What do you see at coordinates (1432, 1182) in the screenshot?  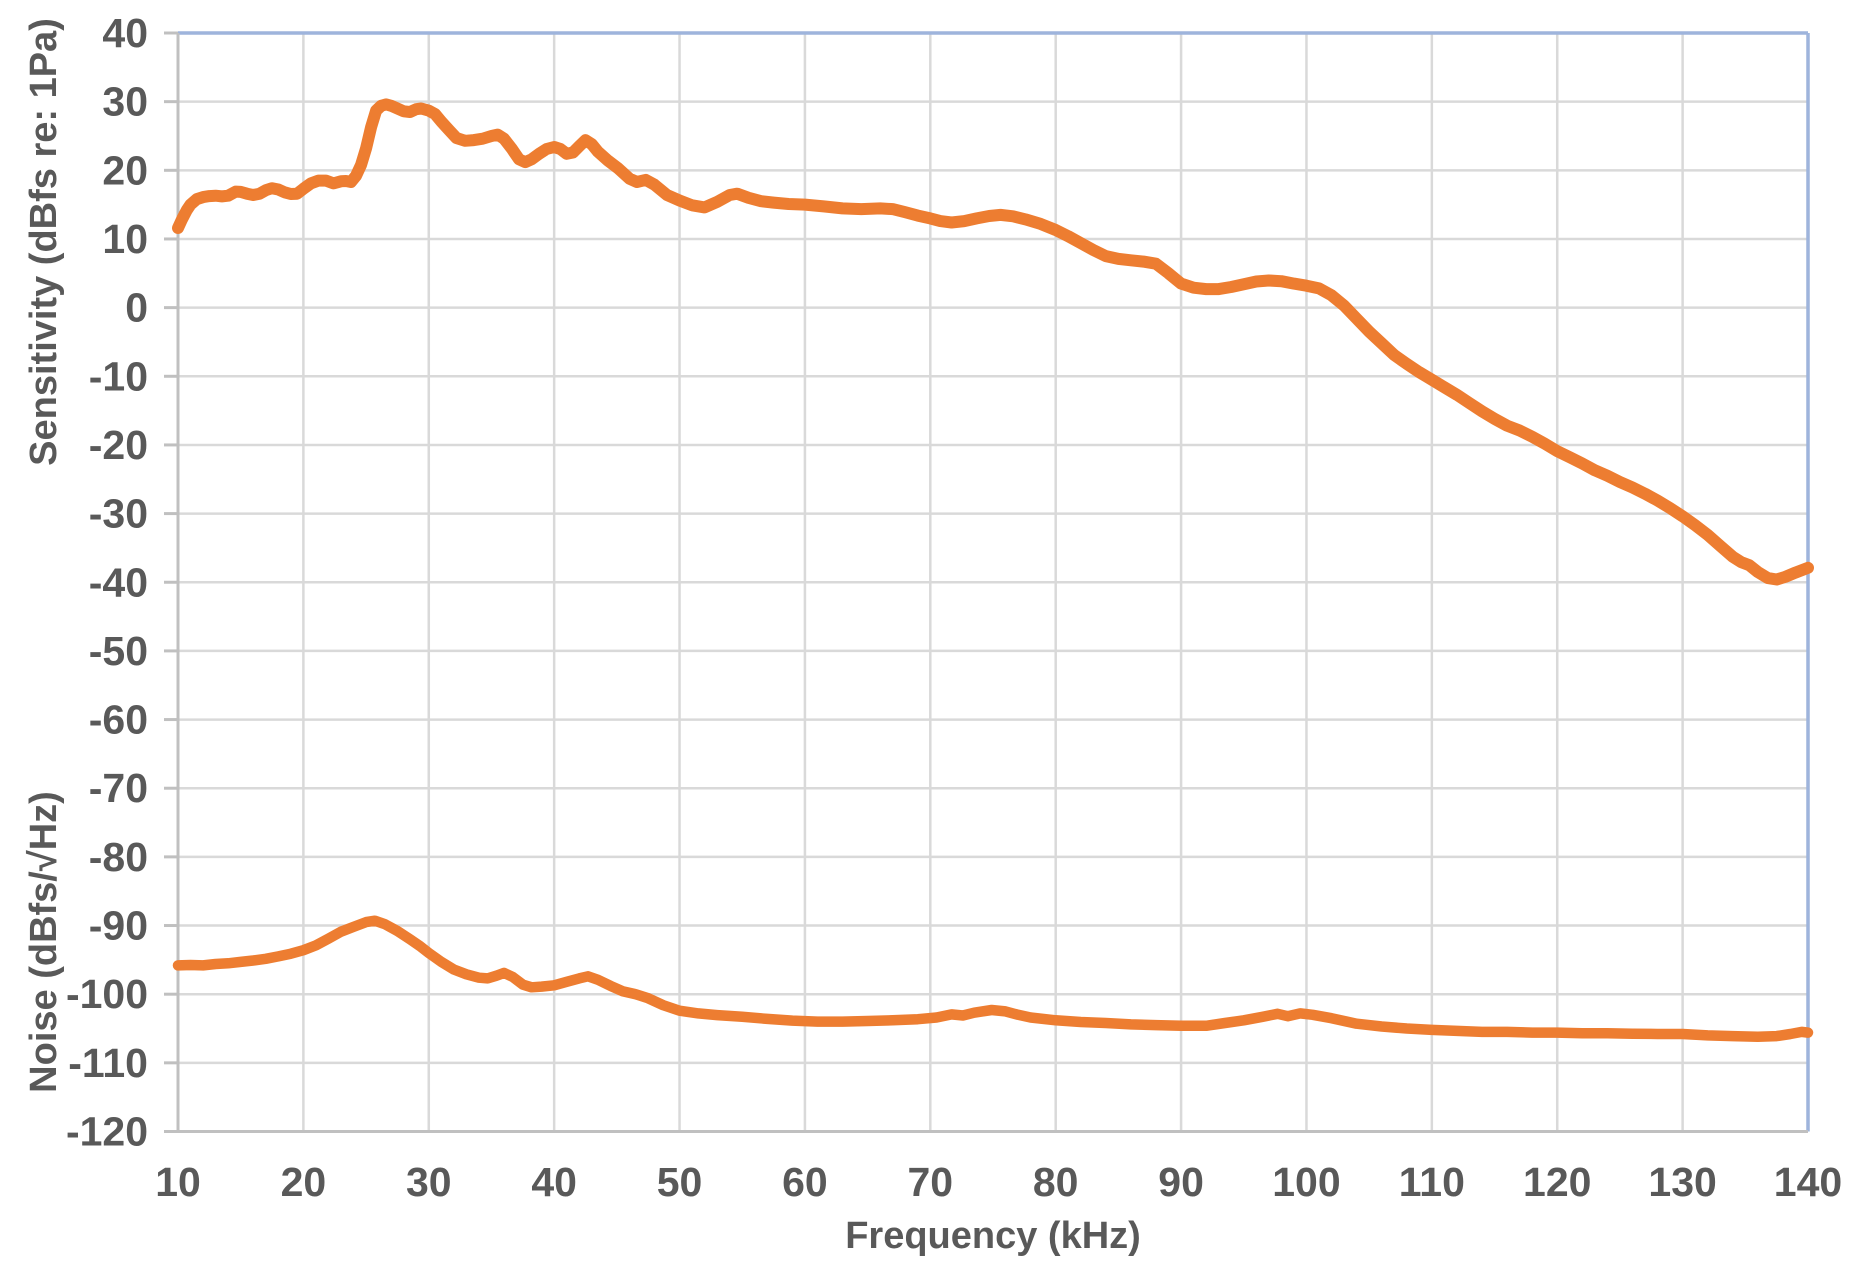 I see `x-tick-label: 110` at bounding box center [1432, 1182].